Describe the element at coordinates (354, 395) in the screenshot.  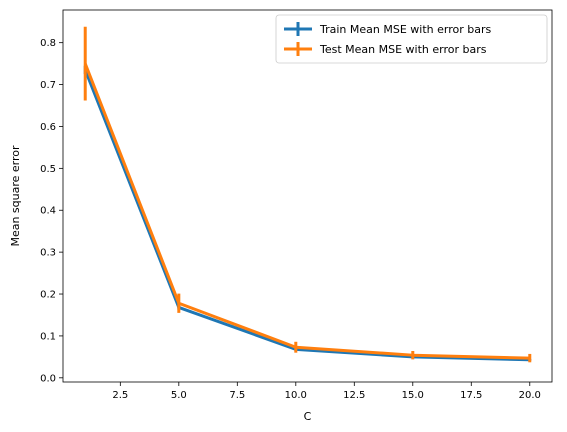
I see `x-tick-label: 12.5` at that location.